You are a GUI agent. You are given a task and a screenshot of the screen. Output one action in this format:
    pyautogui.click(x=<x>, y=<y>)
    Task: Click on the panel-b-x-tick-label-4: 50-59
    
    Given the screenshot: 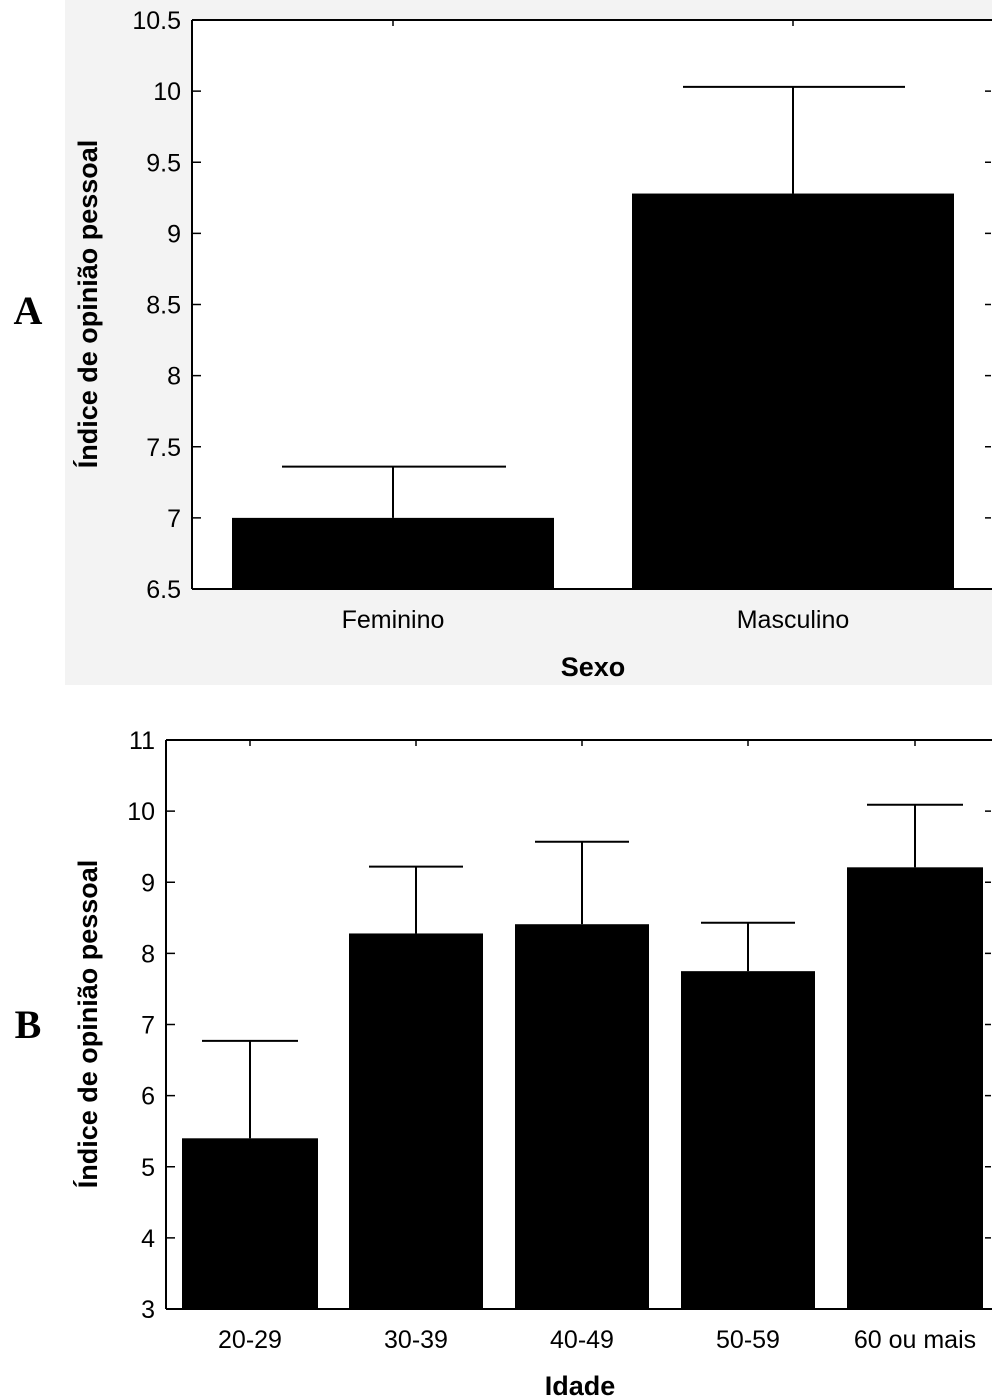 What is the action you would take?
    pyautogui.click(x=748, y=1340)
    